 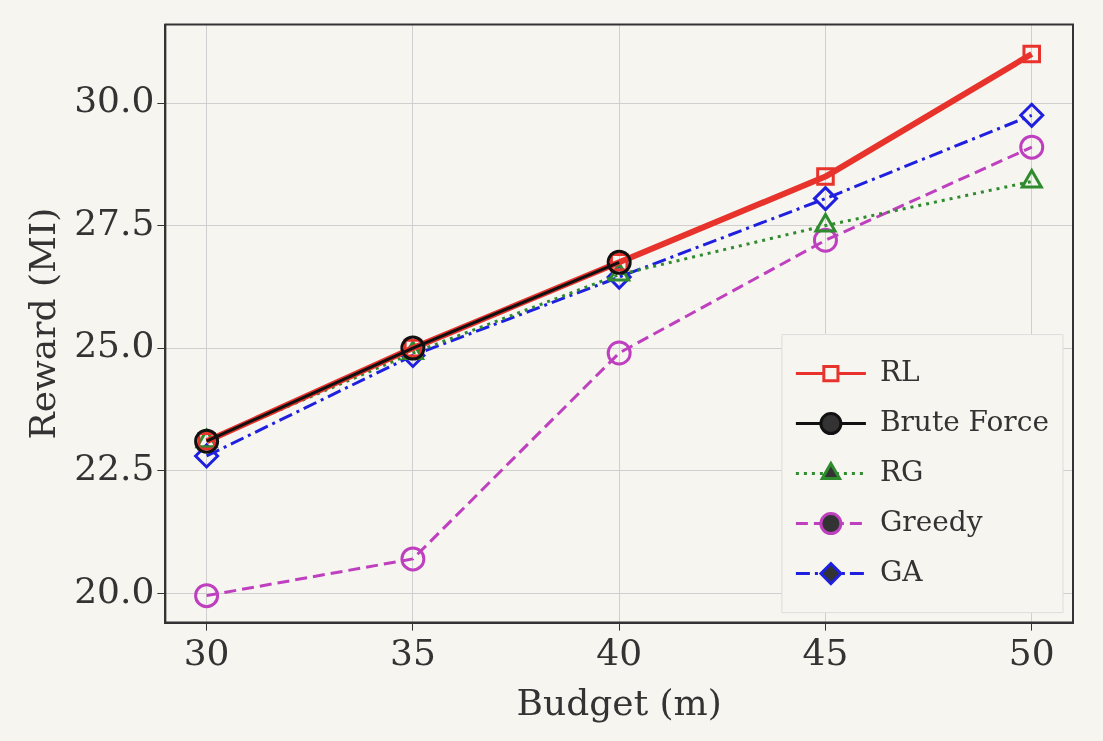 What do you see at coordinates (931, 521) in the screenshot?
I see `legend-label: Greedy` at bounding box center [931, 521].